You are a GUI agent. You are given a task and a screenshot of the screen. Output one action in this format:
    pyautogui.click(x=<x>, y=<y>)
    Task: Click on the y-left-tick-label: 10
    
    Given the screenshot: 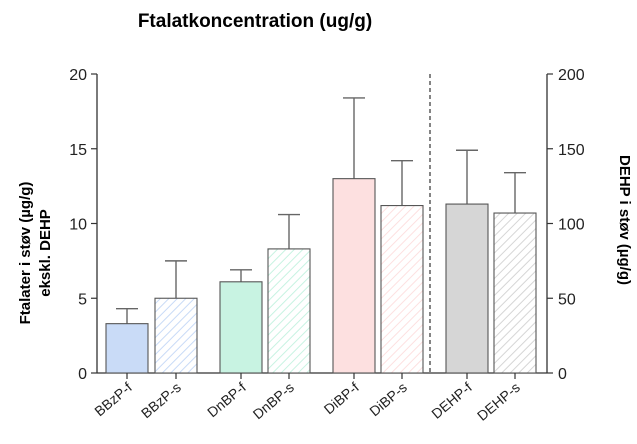 What is the action you would take?
    pyautogui.click(x=78, y=225)
    